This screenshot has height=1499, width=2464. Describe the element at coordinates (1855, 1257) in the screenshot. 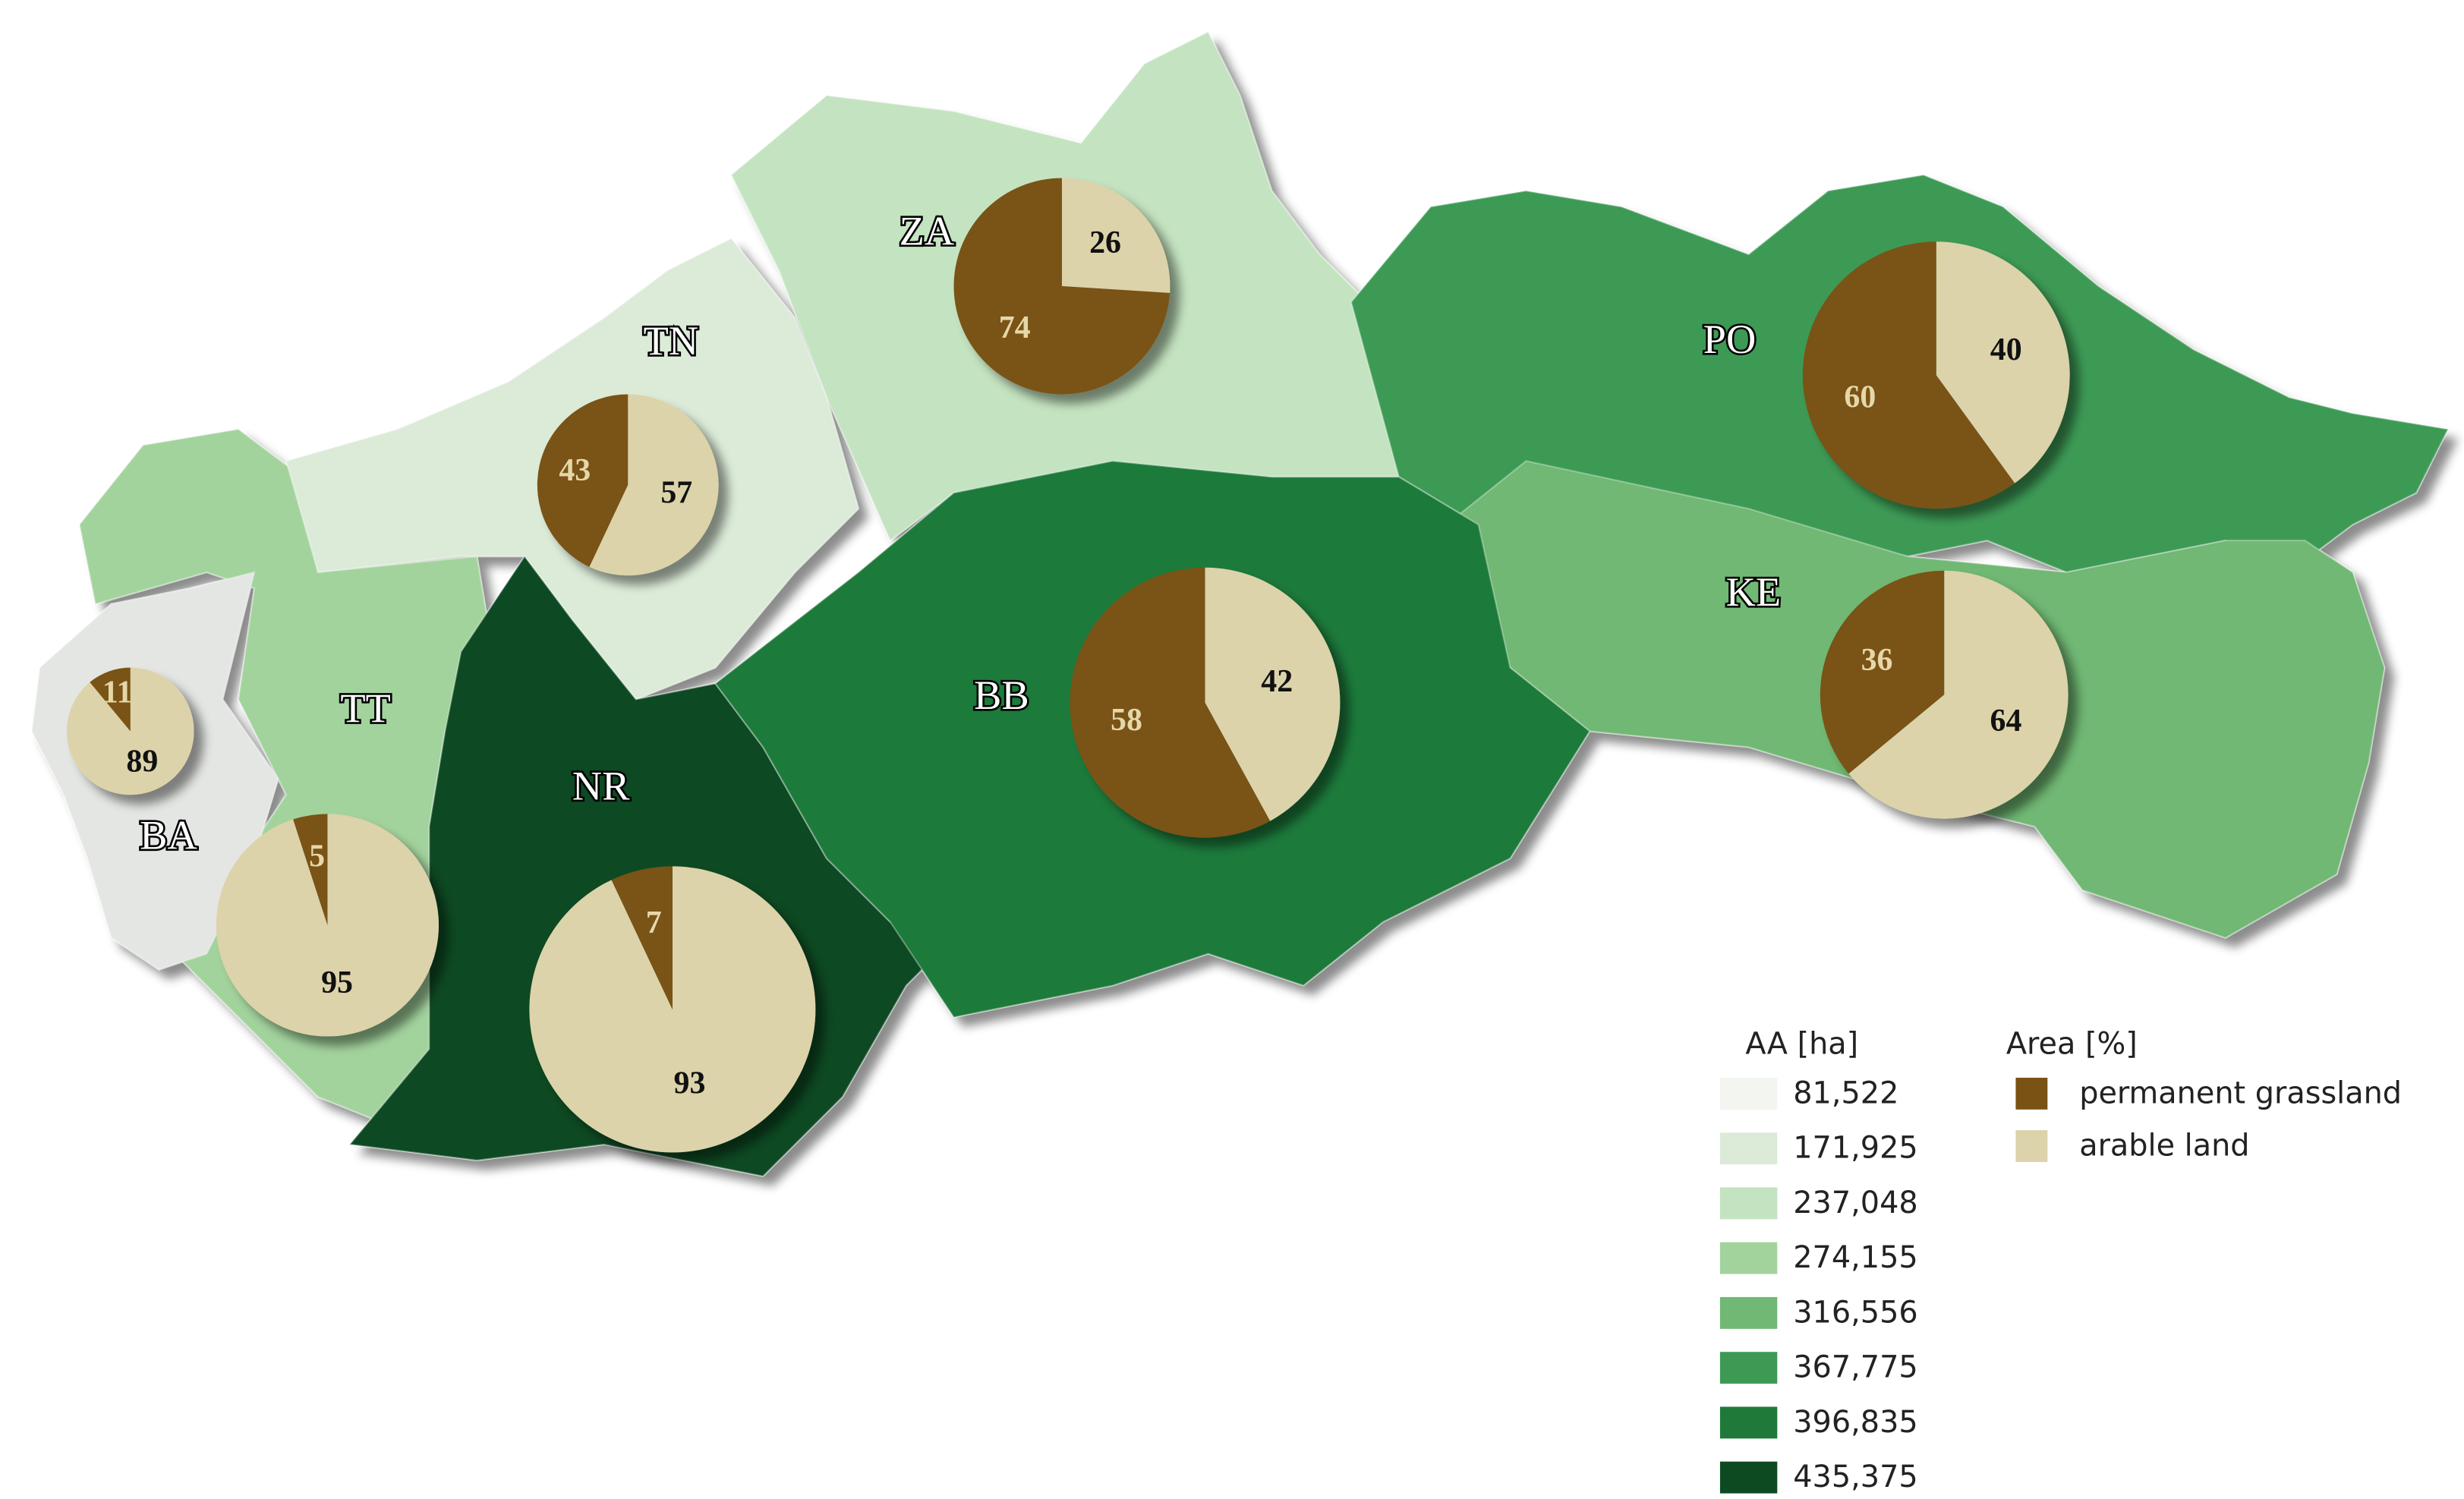

I see `legend-label: 274,155` at that location.